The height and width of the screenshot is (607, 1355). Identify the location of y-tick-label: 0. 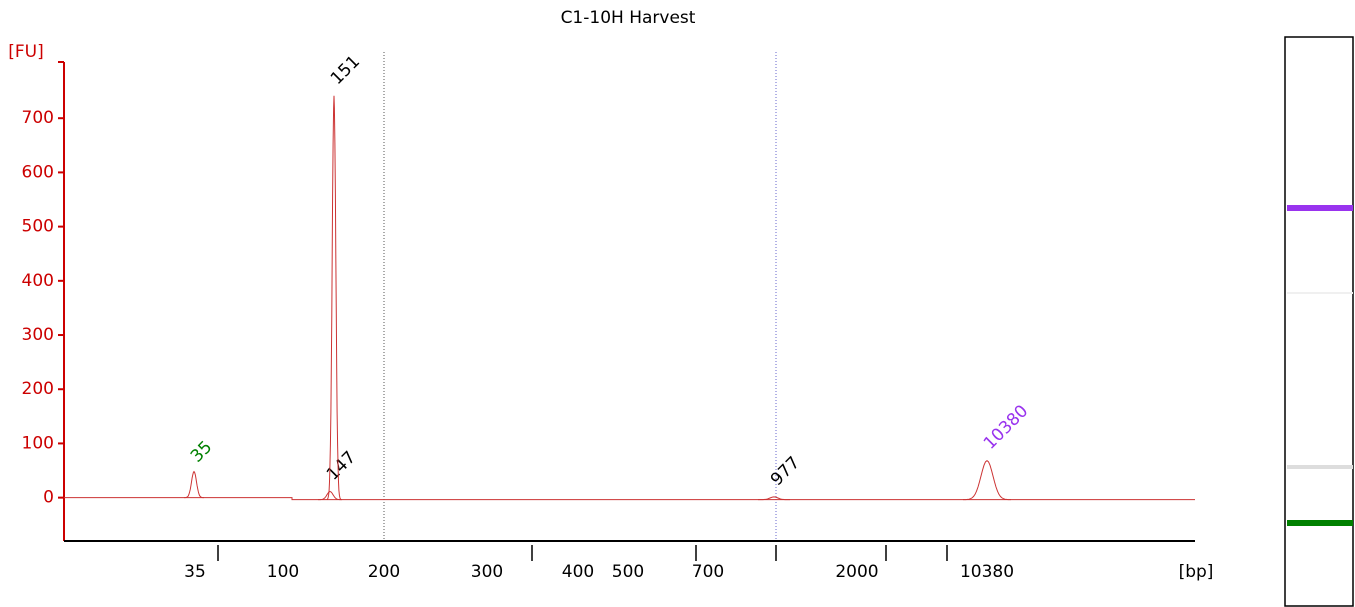
(48, 498).